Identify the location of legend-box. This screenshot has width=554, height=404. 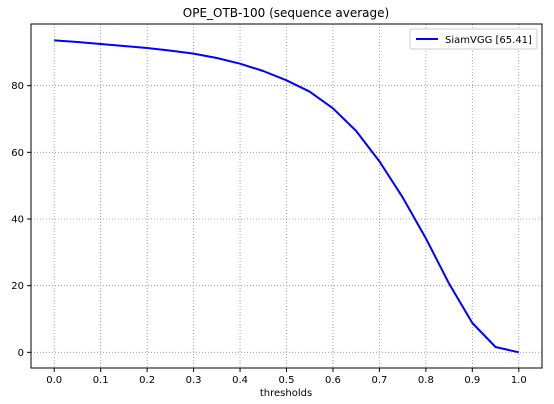
(473, 39).